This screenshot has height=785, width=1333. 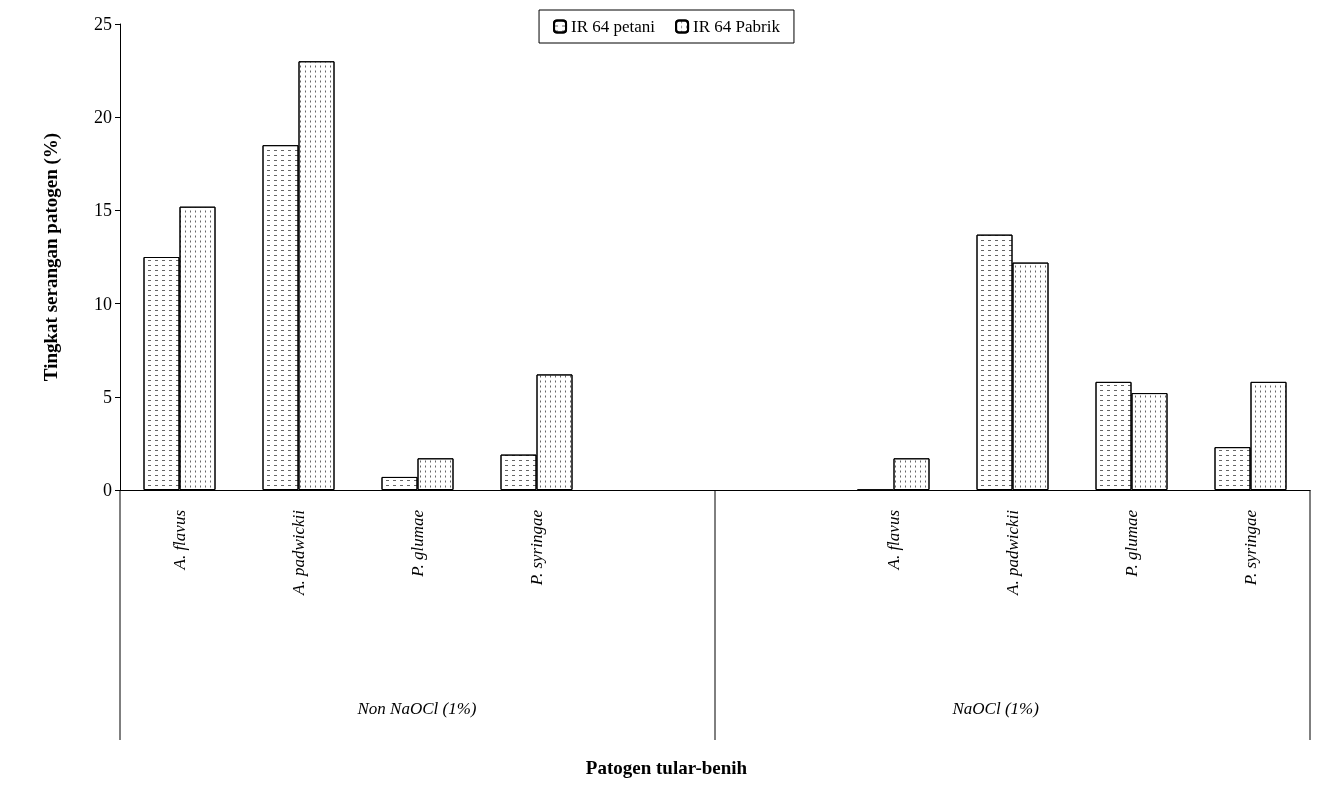 I want to click on y-tick-label: 15, so click(x=103, y=210).